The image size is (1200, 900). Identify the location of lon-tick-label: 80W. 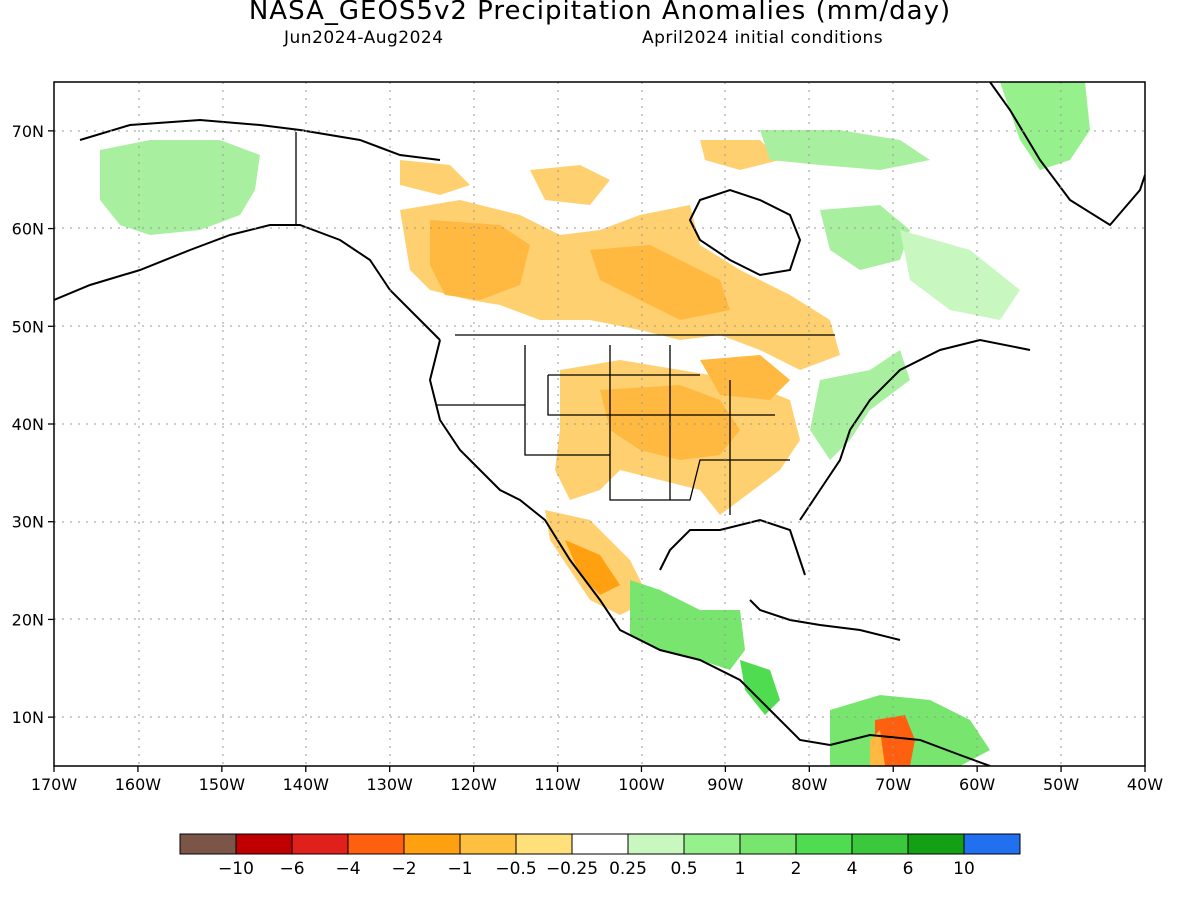
(809, 784).